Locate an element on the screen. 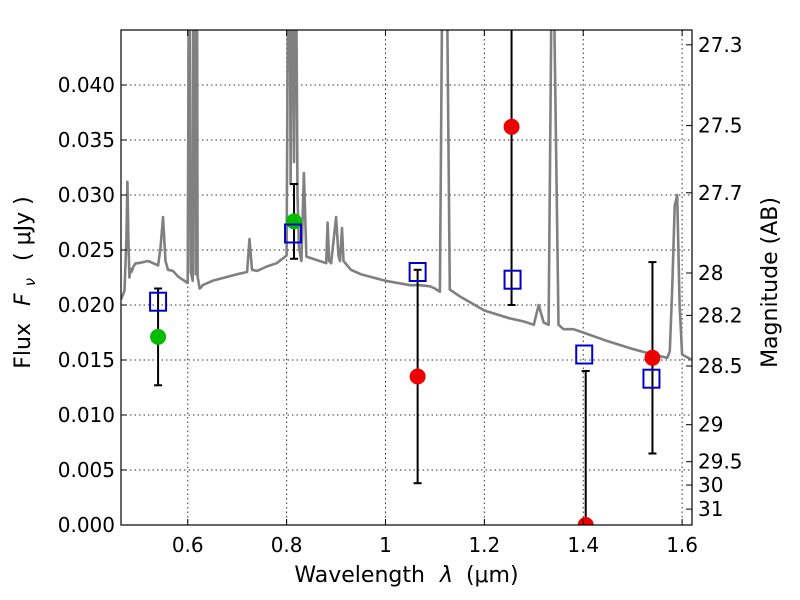 The image size is (800, 600). x-tick-label: 1.4 is located at coordinates (583, 545).